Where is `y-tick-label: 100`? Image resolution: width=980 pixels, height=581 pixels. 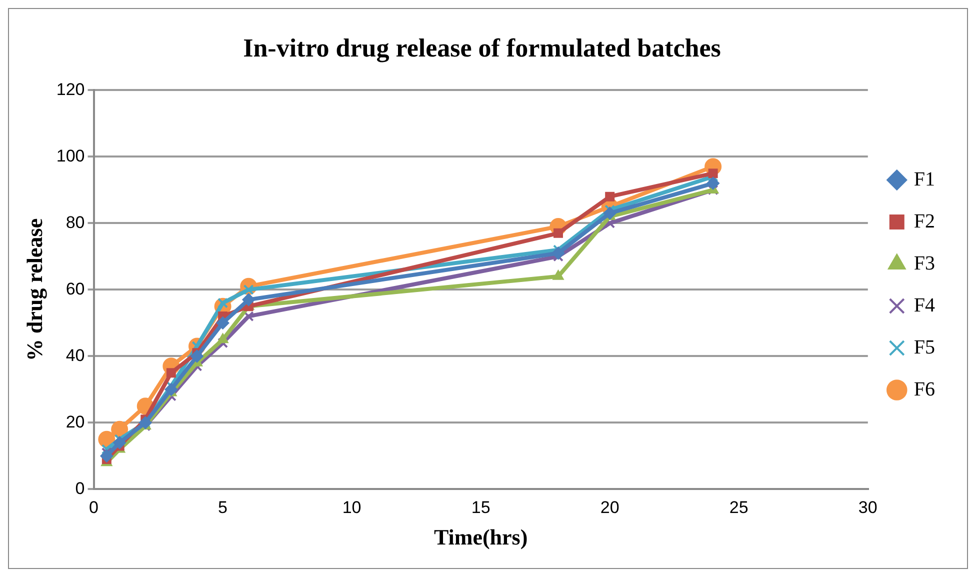
y-tick-label: 100 is located at coordinates (70, 156).